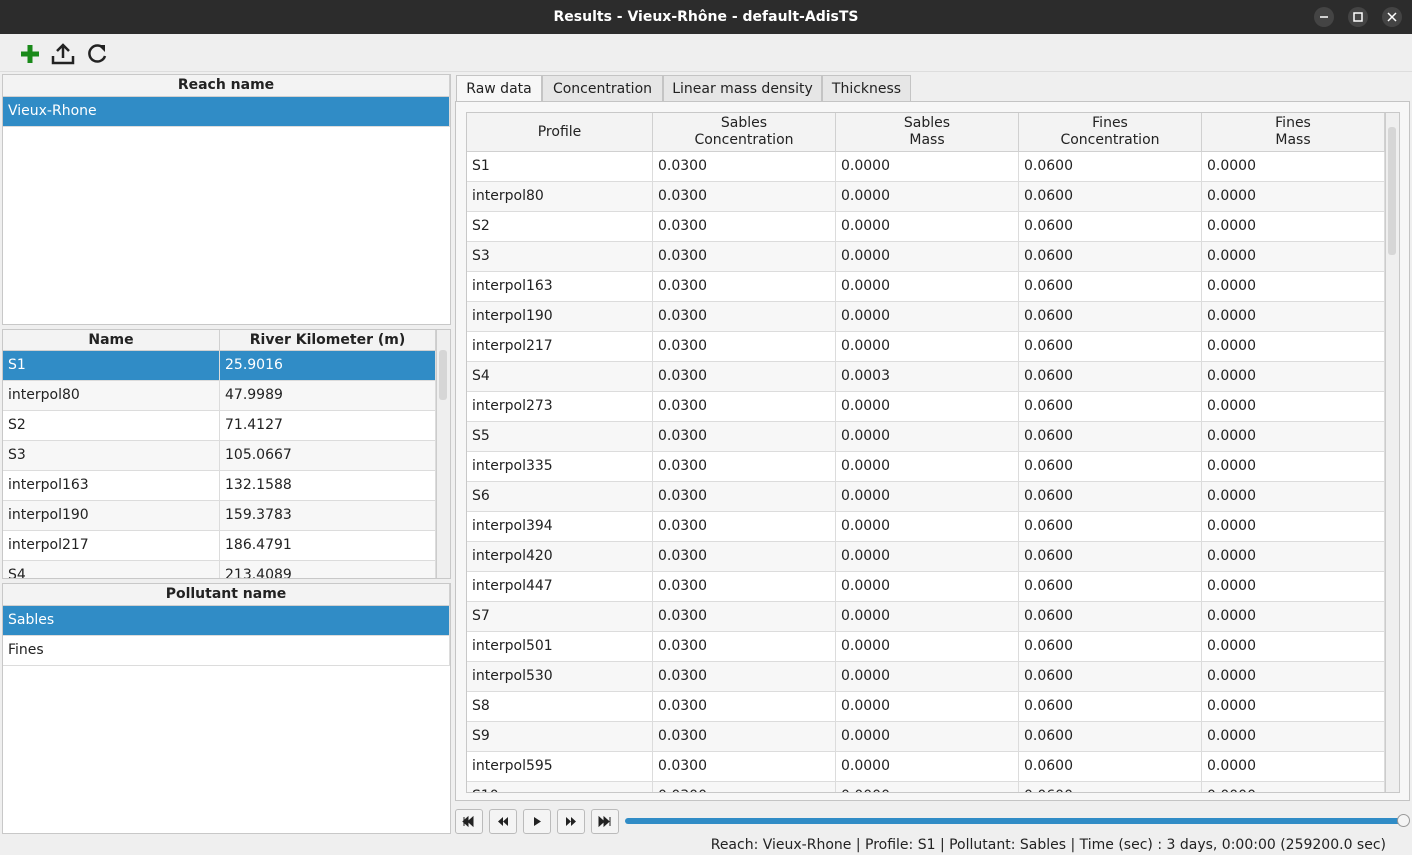 Image resolution: width=1412 pixels, height=855 pixels. I want to click on table-row: Sables, so click(226, 621).